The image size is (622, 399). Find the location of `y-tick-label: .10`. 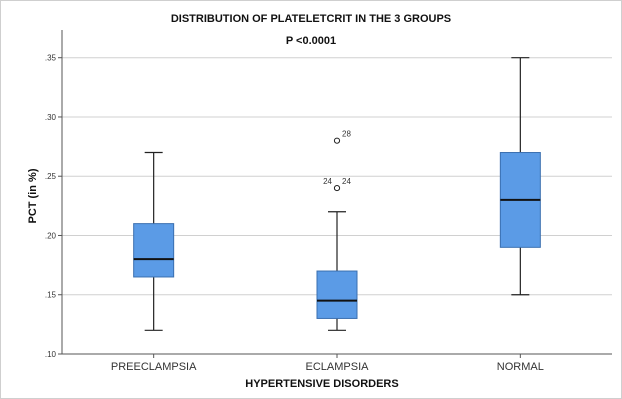

y-tick-label: .10 is located at coordinates (51, 354).